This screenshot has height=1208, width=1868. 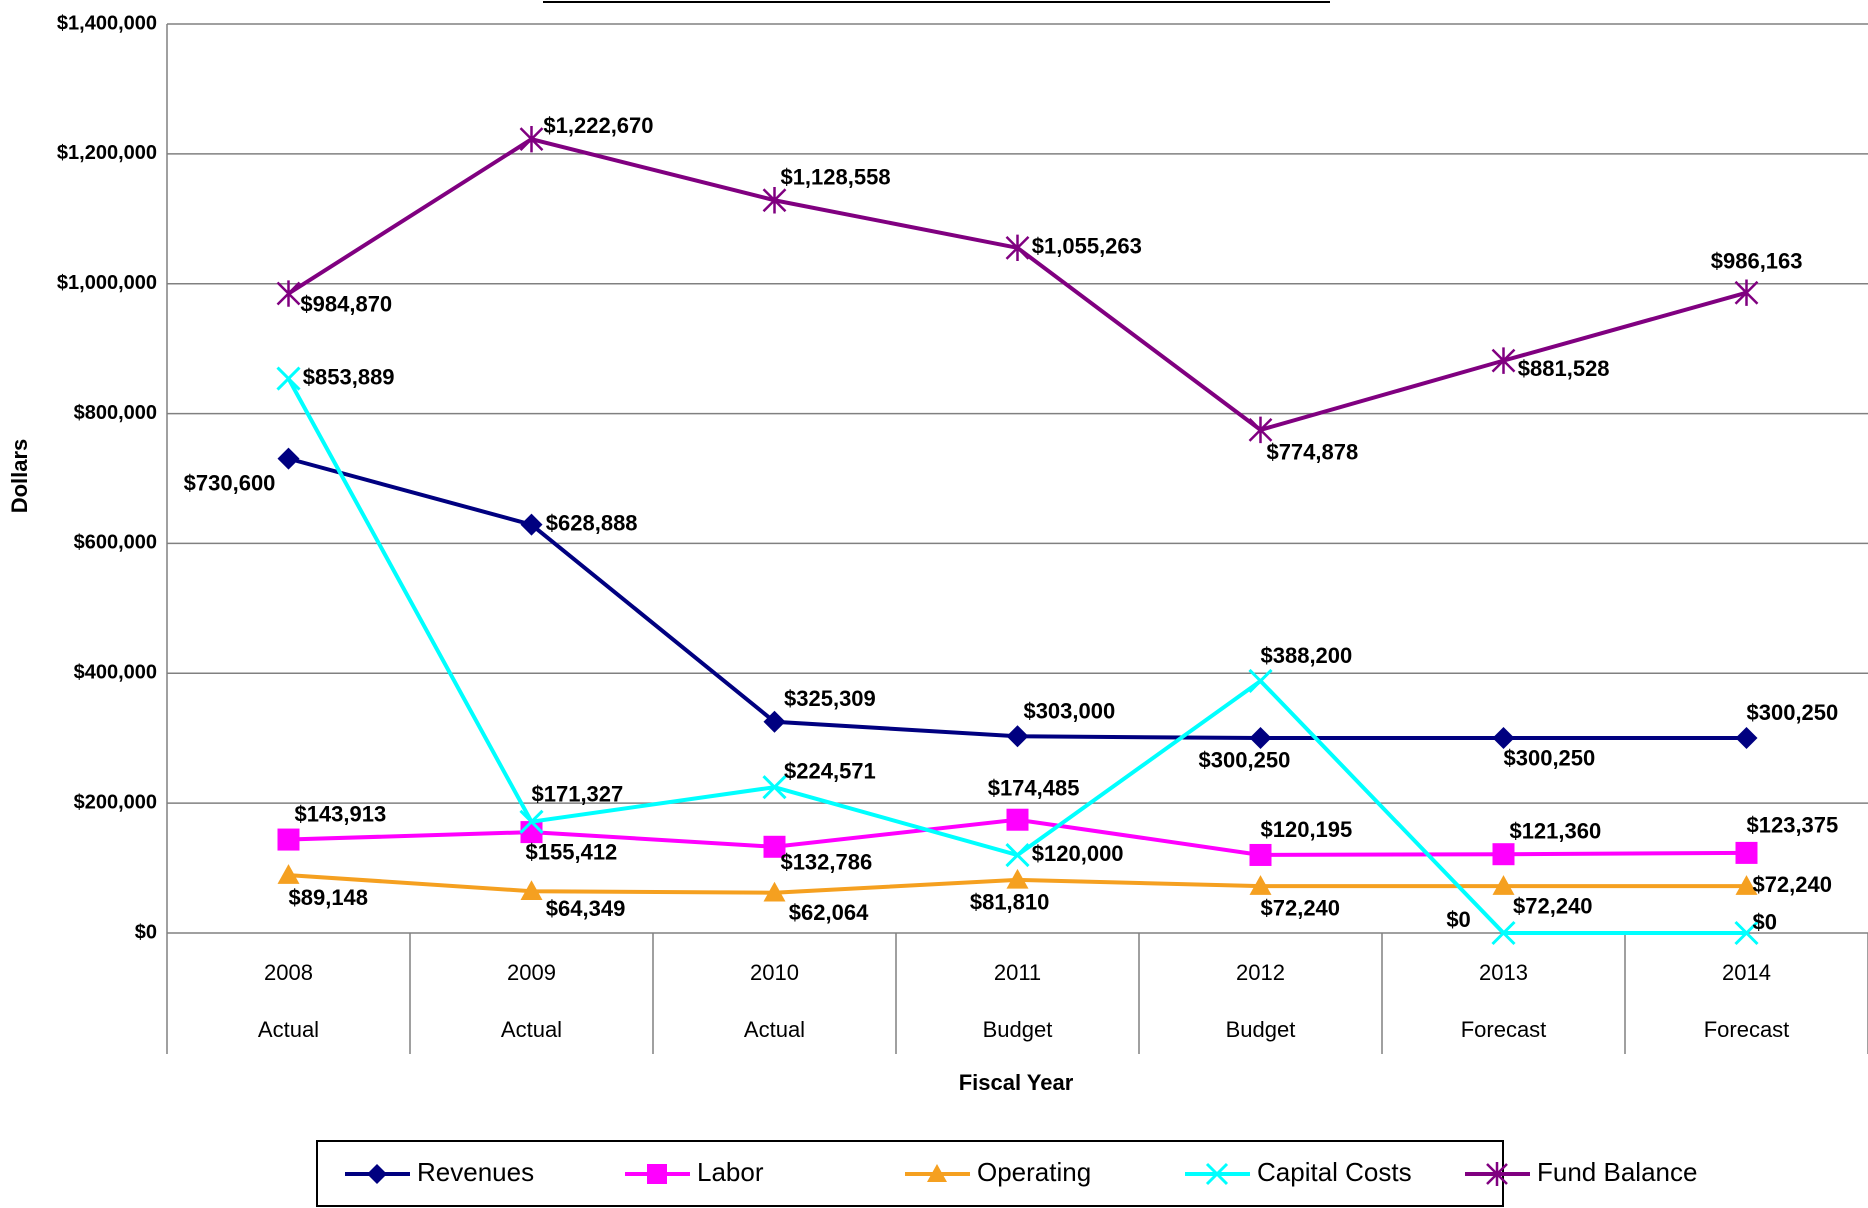 I want to click on data-label: $1,128,558, so click(x=835, y=177).